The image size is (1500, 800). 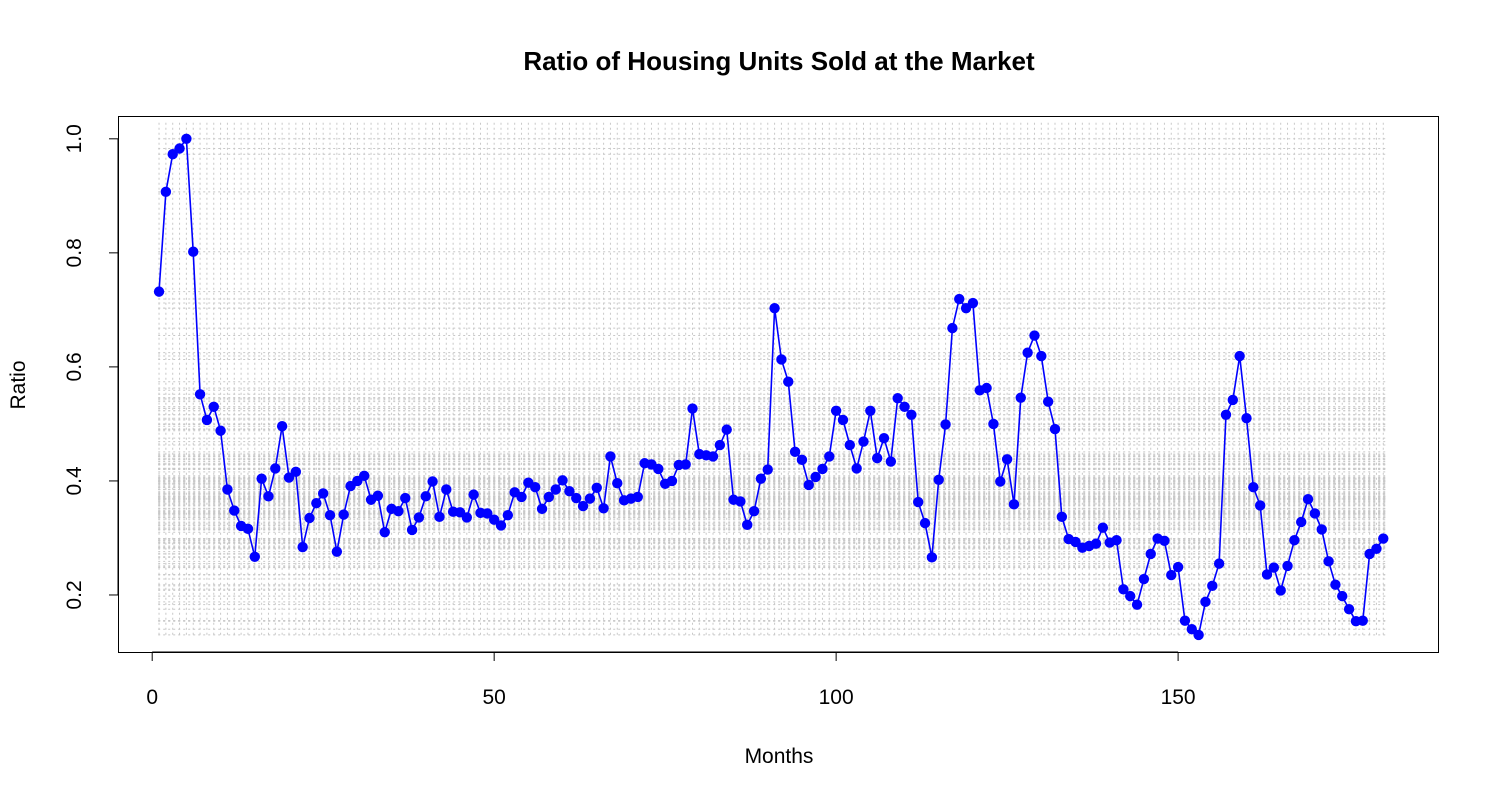 I want to click on x-tick-label: 150, so click(x=1178, y=697).